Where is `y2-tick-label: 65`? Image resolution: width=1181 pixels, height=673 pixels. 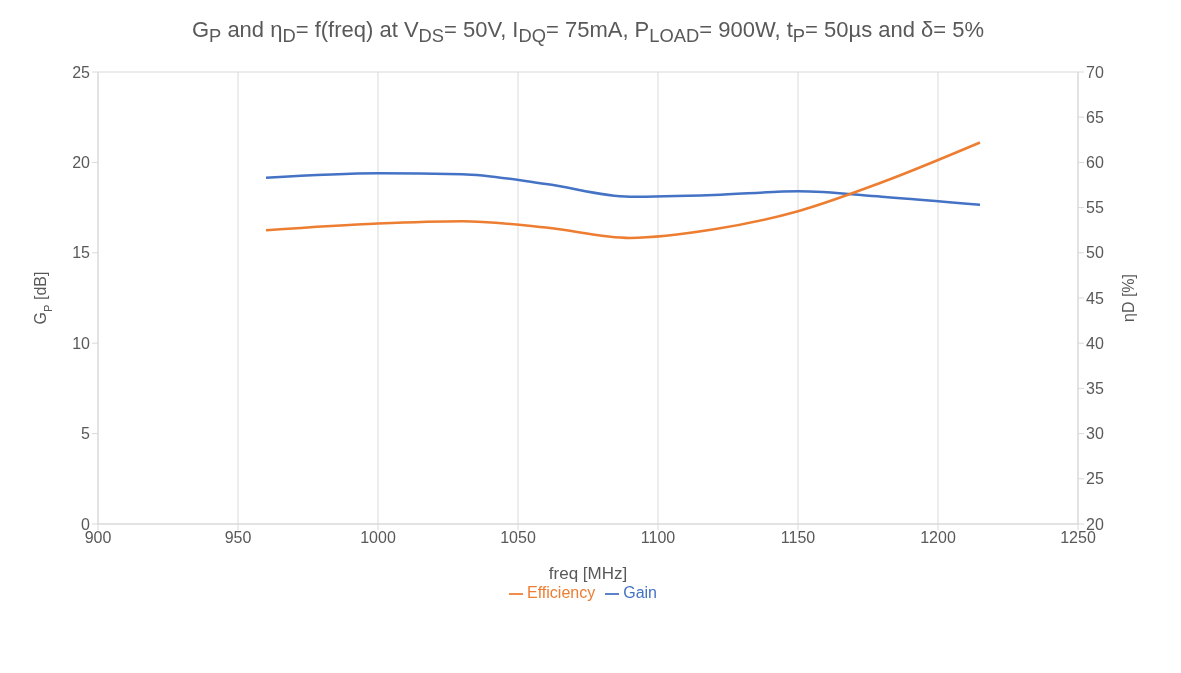
y2-tick-label: 65 is located at coordinates (1095, 118).